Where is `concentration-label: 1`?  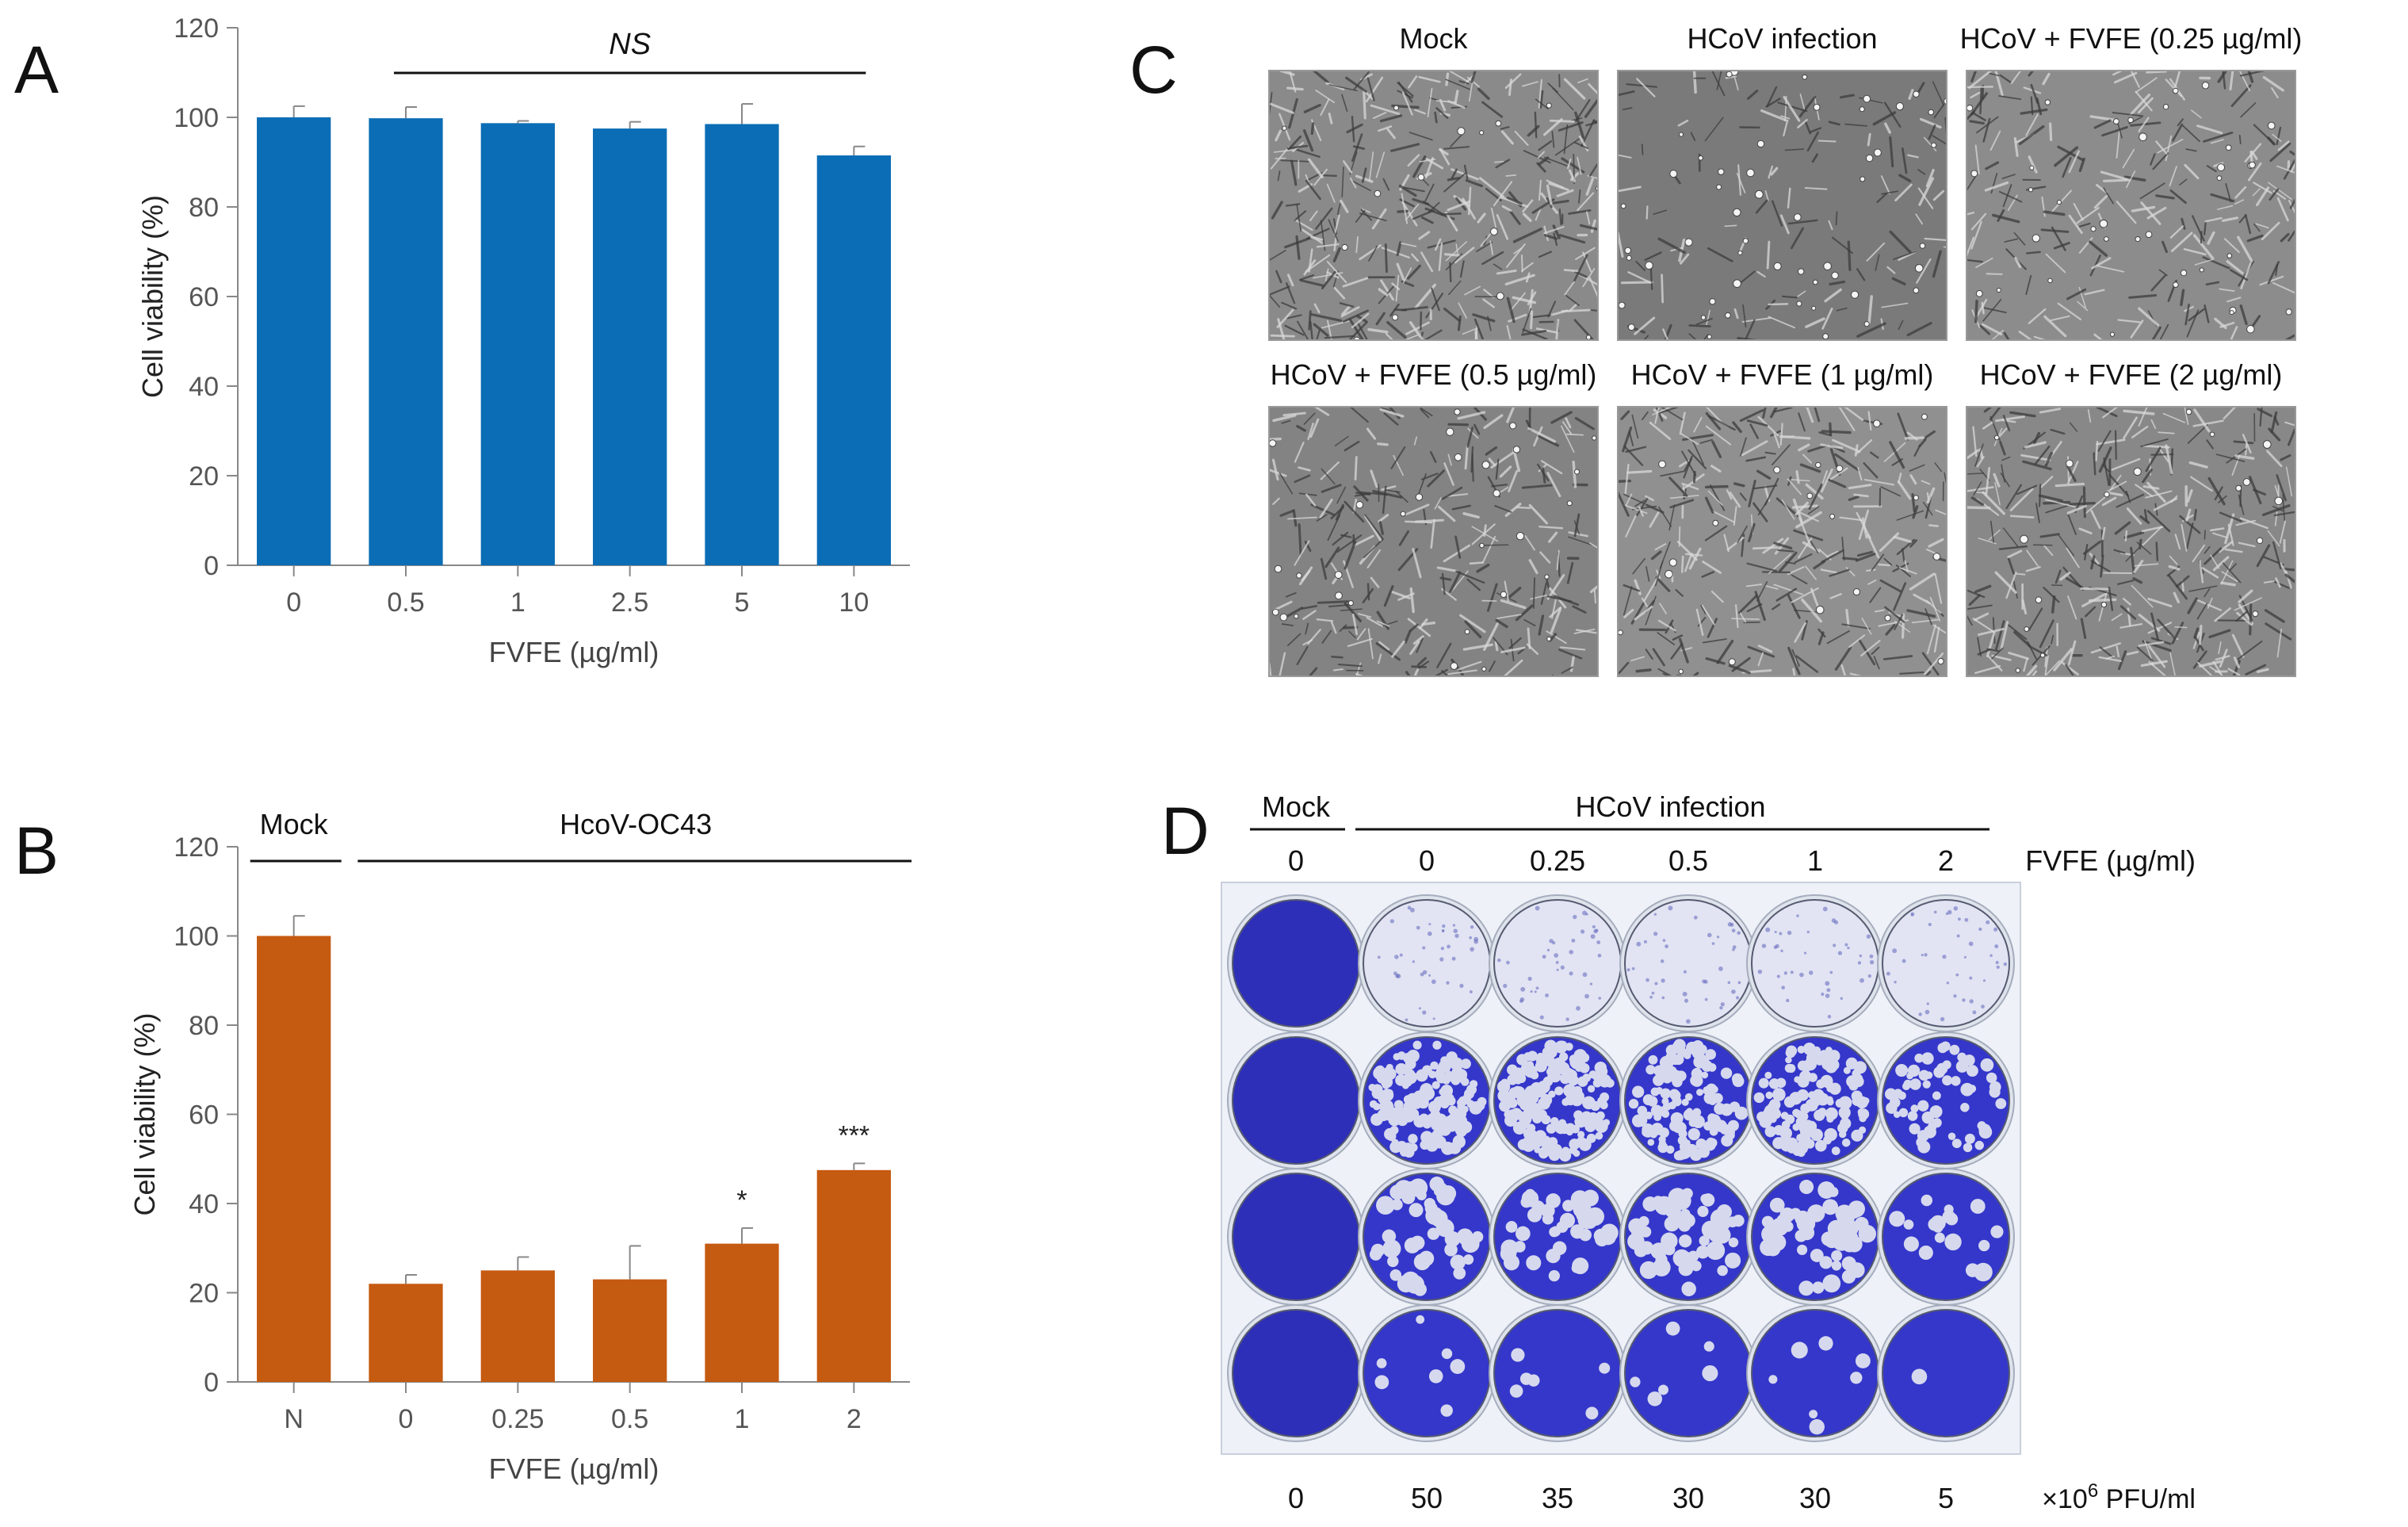 concentration-label: 1 is located at coordinates (1815, 860).